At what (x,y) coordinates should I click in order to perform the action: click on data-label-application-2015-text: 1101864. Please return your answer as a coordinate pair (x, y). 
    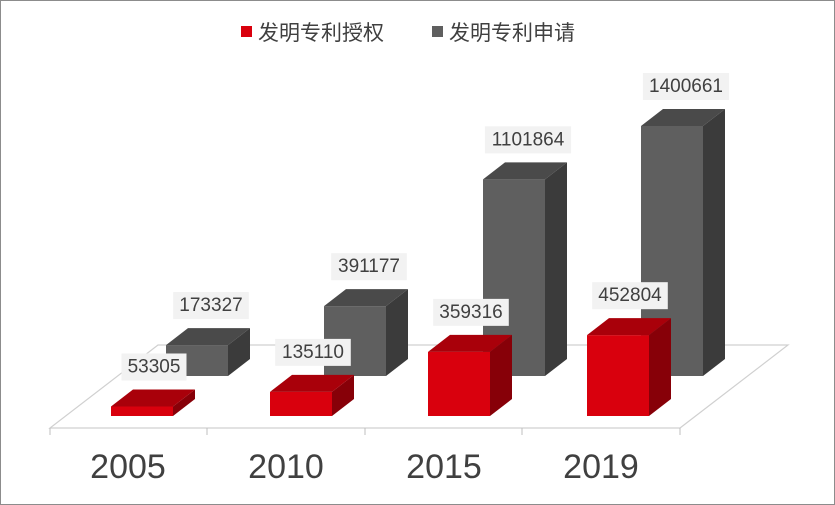
    Looking at the image, I should click on (528, 139).